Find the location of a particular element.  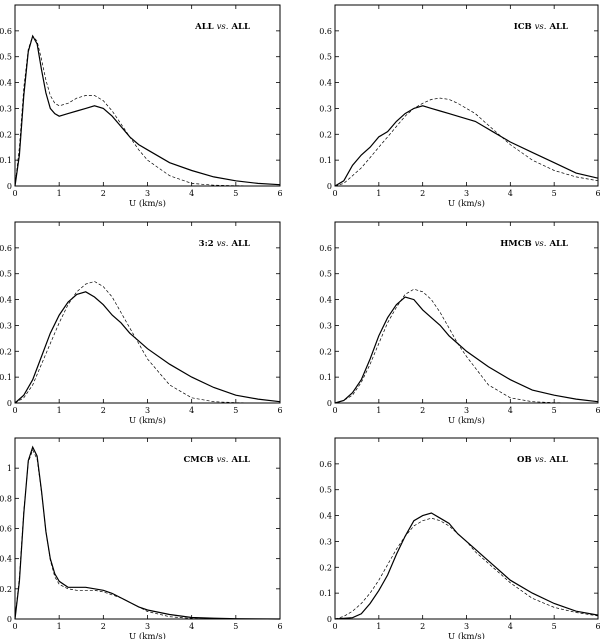

panel-title-prefix: ALL is located at coordinates (205, 27).